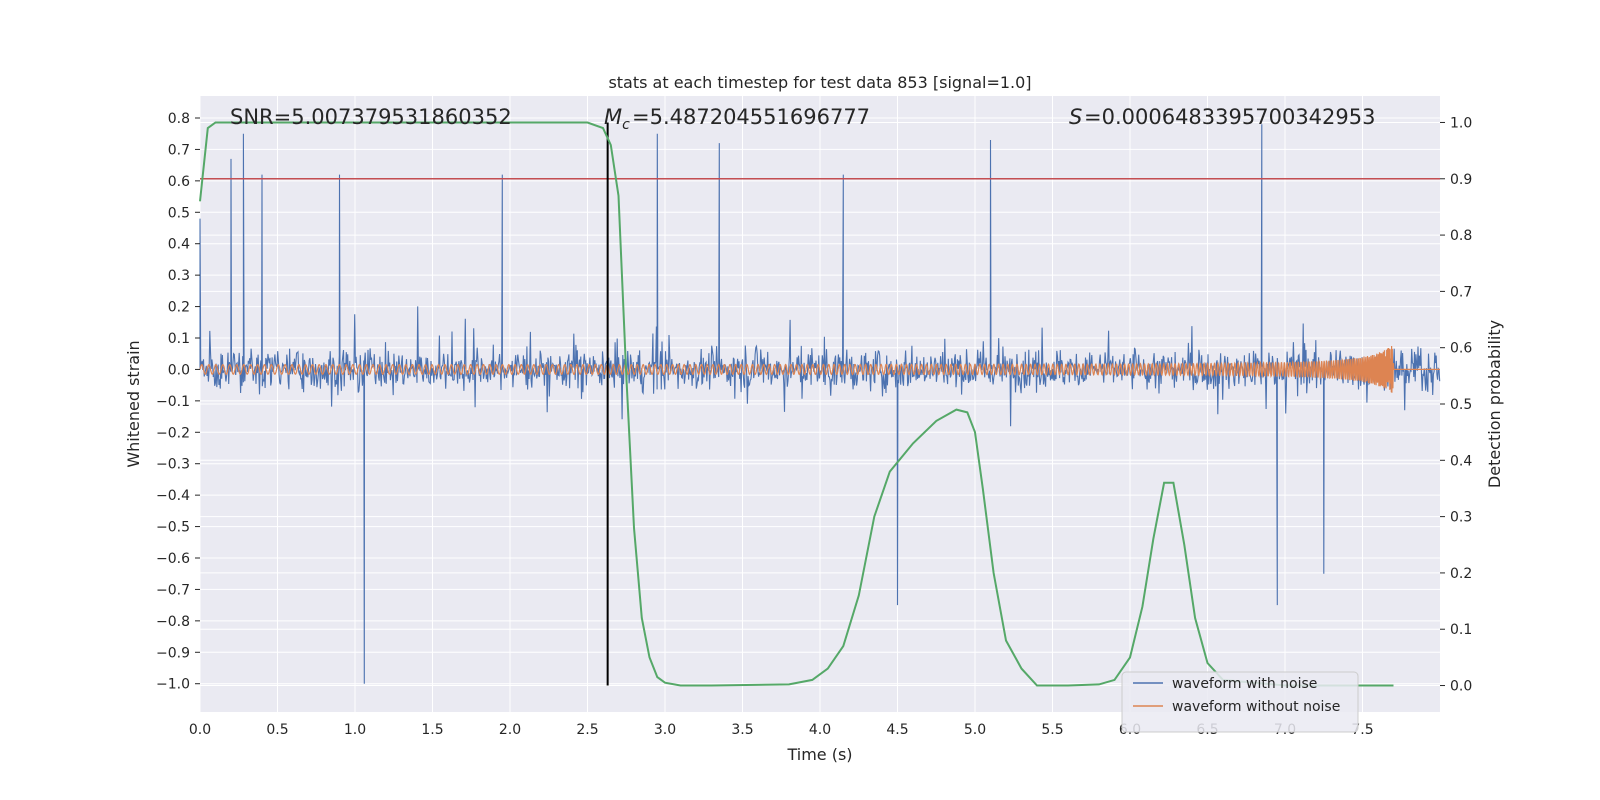  I want to click on snr-annotation: SNR=5.007379531860352, so click(371, 117).